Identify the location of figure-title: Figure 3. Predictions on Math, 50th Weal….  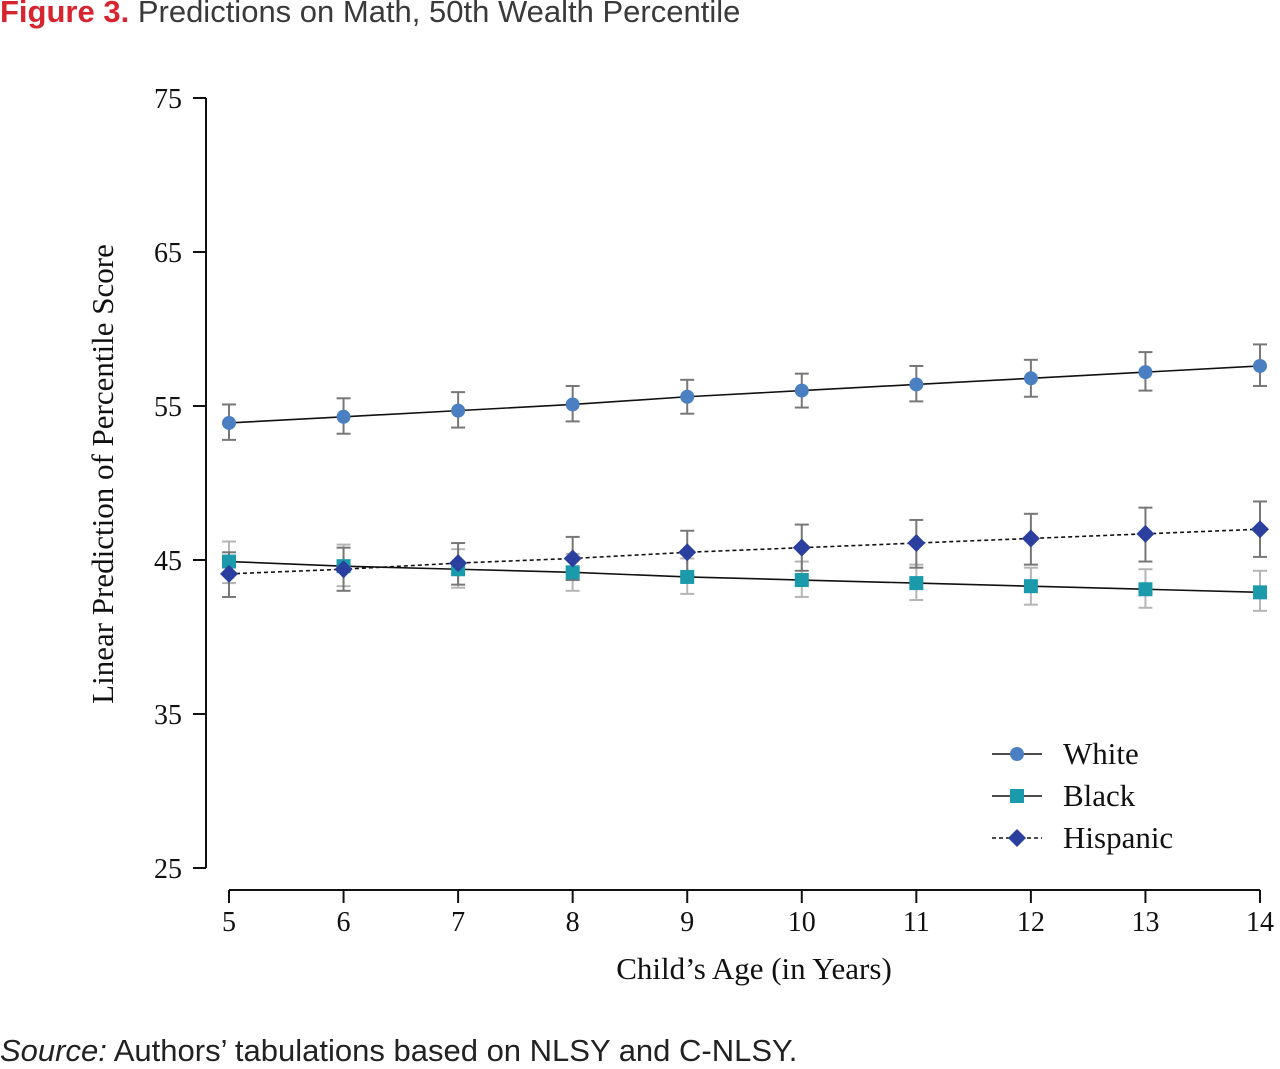
(370, 15).